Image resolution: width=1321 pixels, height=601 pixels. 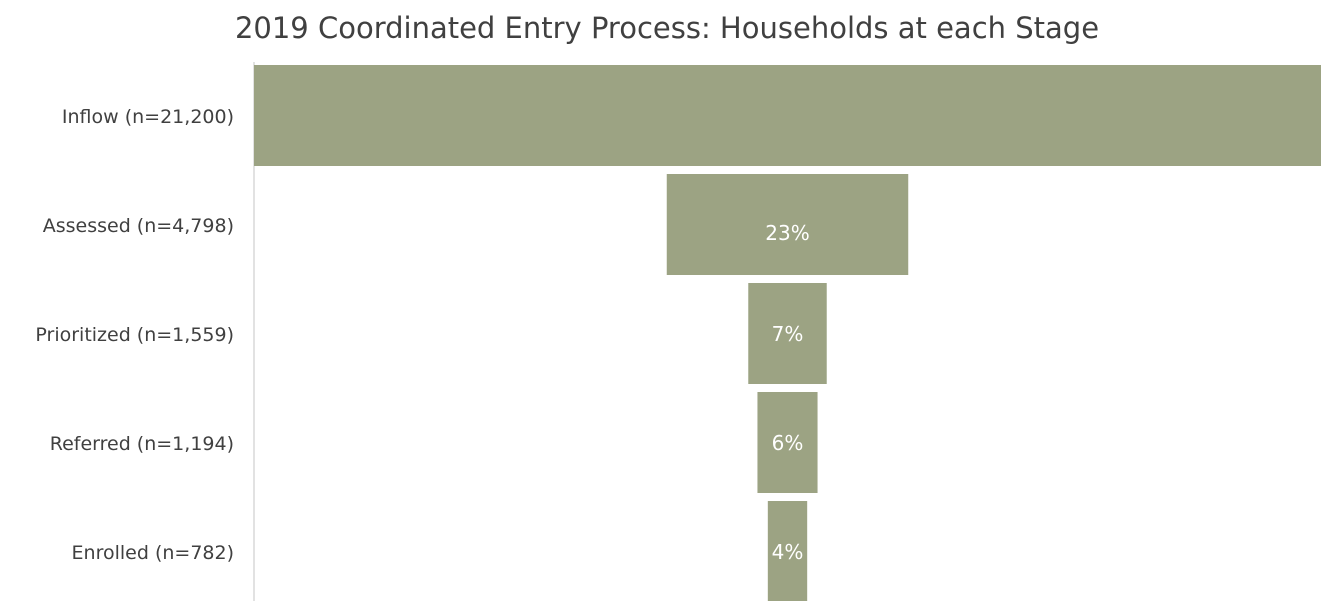 What do you see at coordinates (134, 335) in the screenshot?
I see `category-label: Prioritized (n=1,559)` at bounding box center [134, 335].